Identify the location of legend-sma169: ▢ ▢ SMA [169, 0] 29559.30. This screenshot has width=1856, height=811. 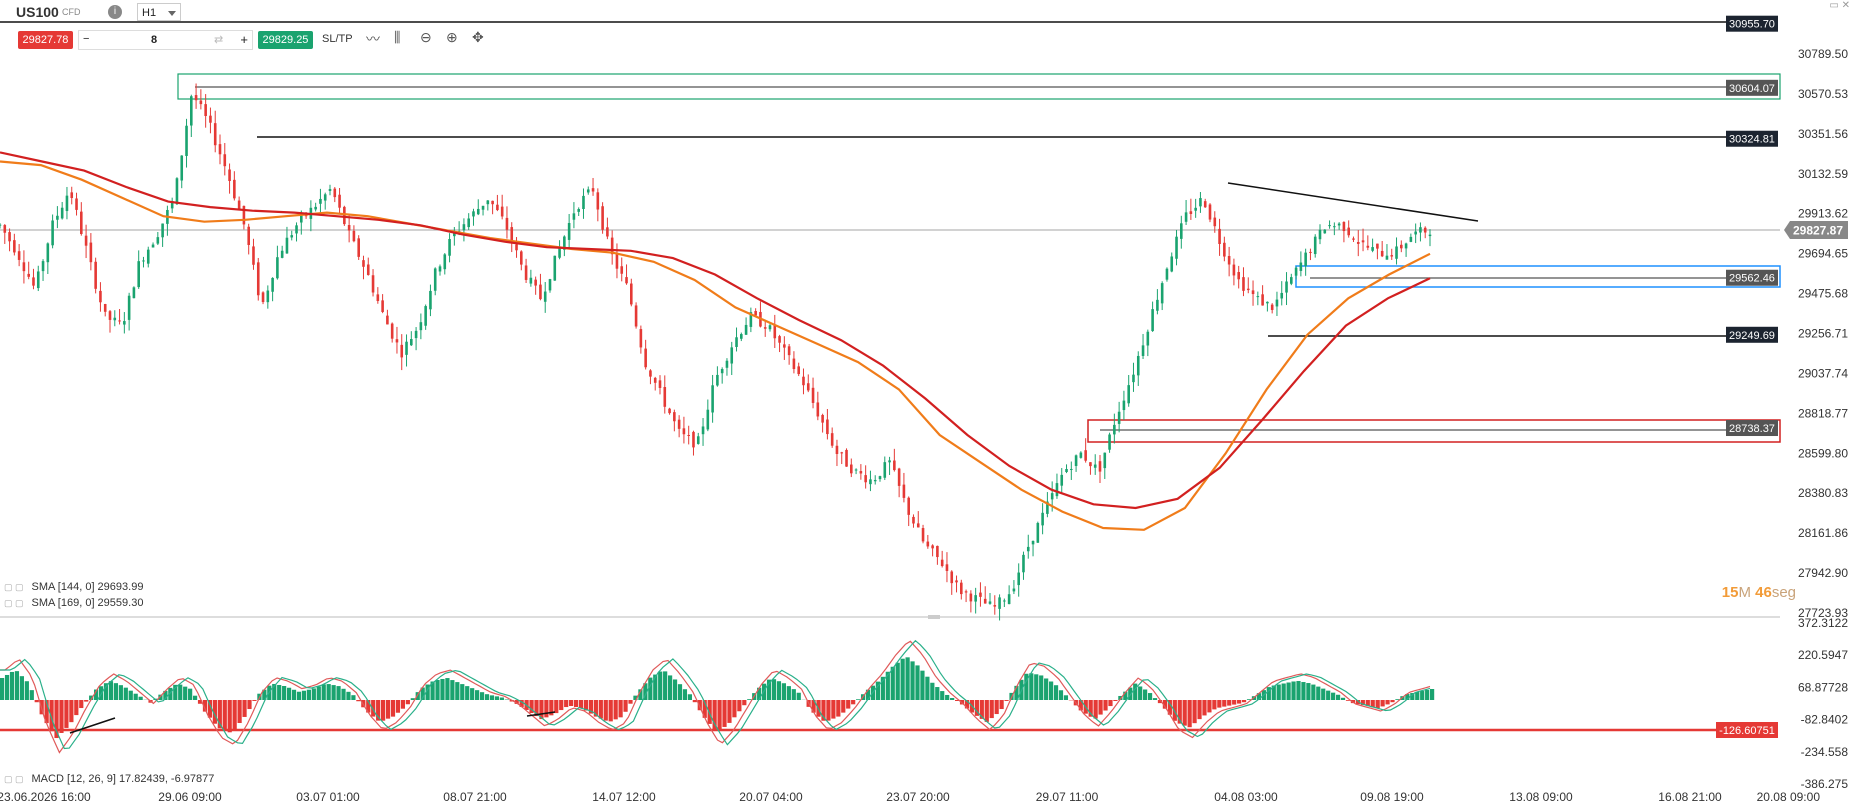
(73, 603).